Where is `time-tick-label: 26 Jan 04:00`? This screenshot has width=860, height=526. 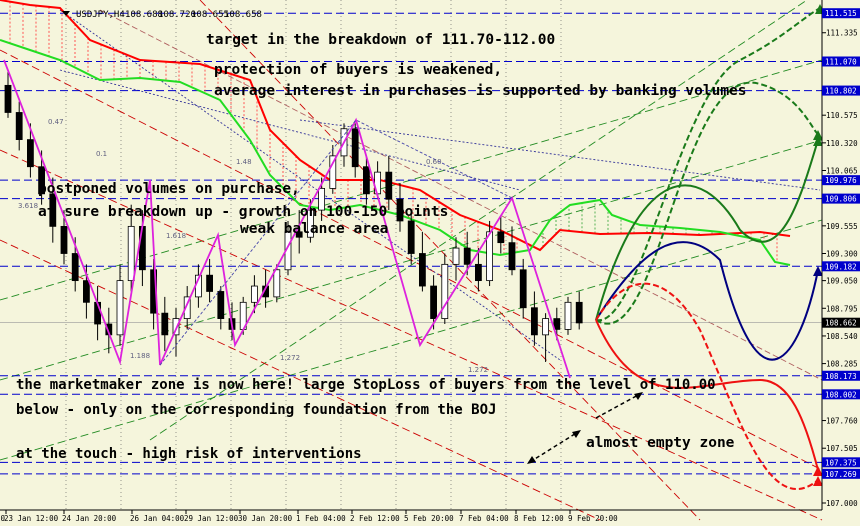 time-tick-label: 26 Jan 04:00 is located at coordinates (157, 518).